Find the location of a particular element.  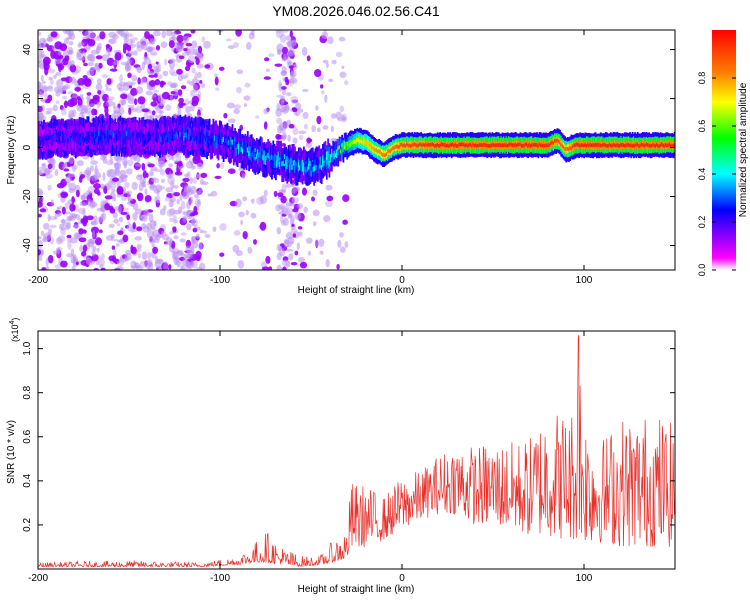

spectrogram-x-axis-label: Height of straight line (km) is located at coordinates (356, 290).